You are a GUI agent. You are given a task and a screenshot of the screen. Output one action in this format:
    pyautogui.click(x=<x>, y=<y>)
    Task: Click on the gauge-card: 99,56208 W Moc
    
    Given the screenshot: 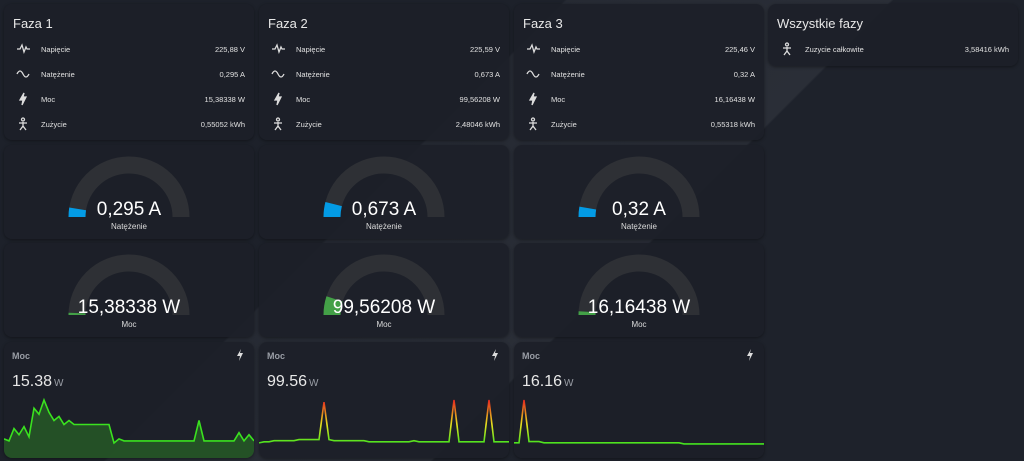 What is the action you would take?
    pyautogui.click(x=384, y=290)
    